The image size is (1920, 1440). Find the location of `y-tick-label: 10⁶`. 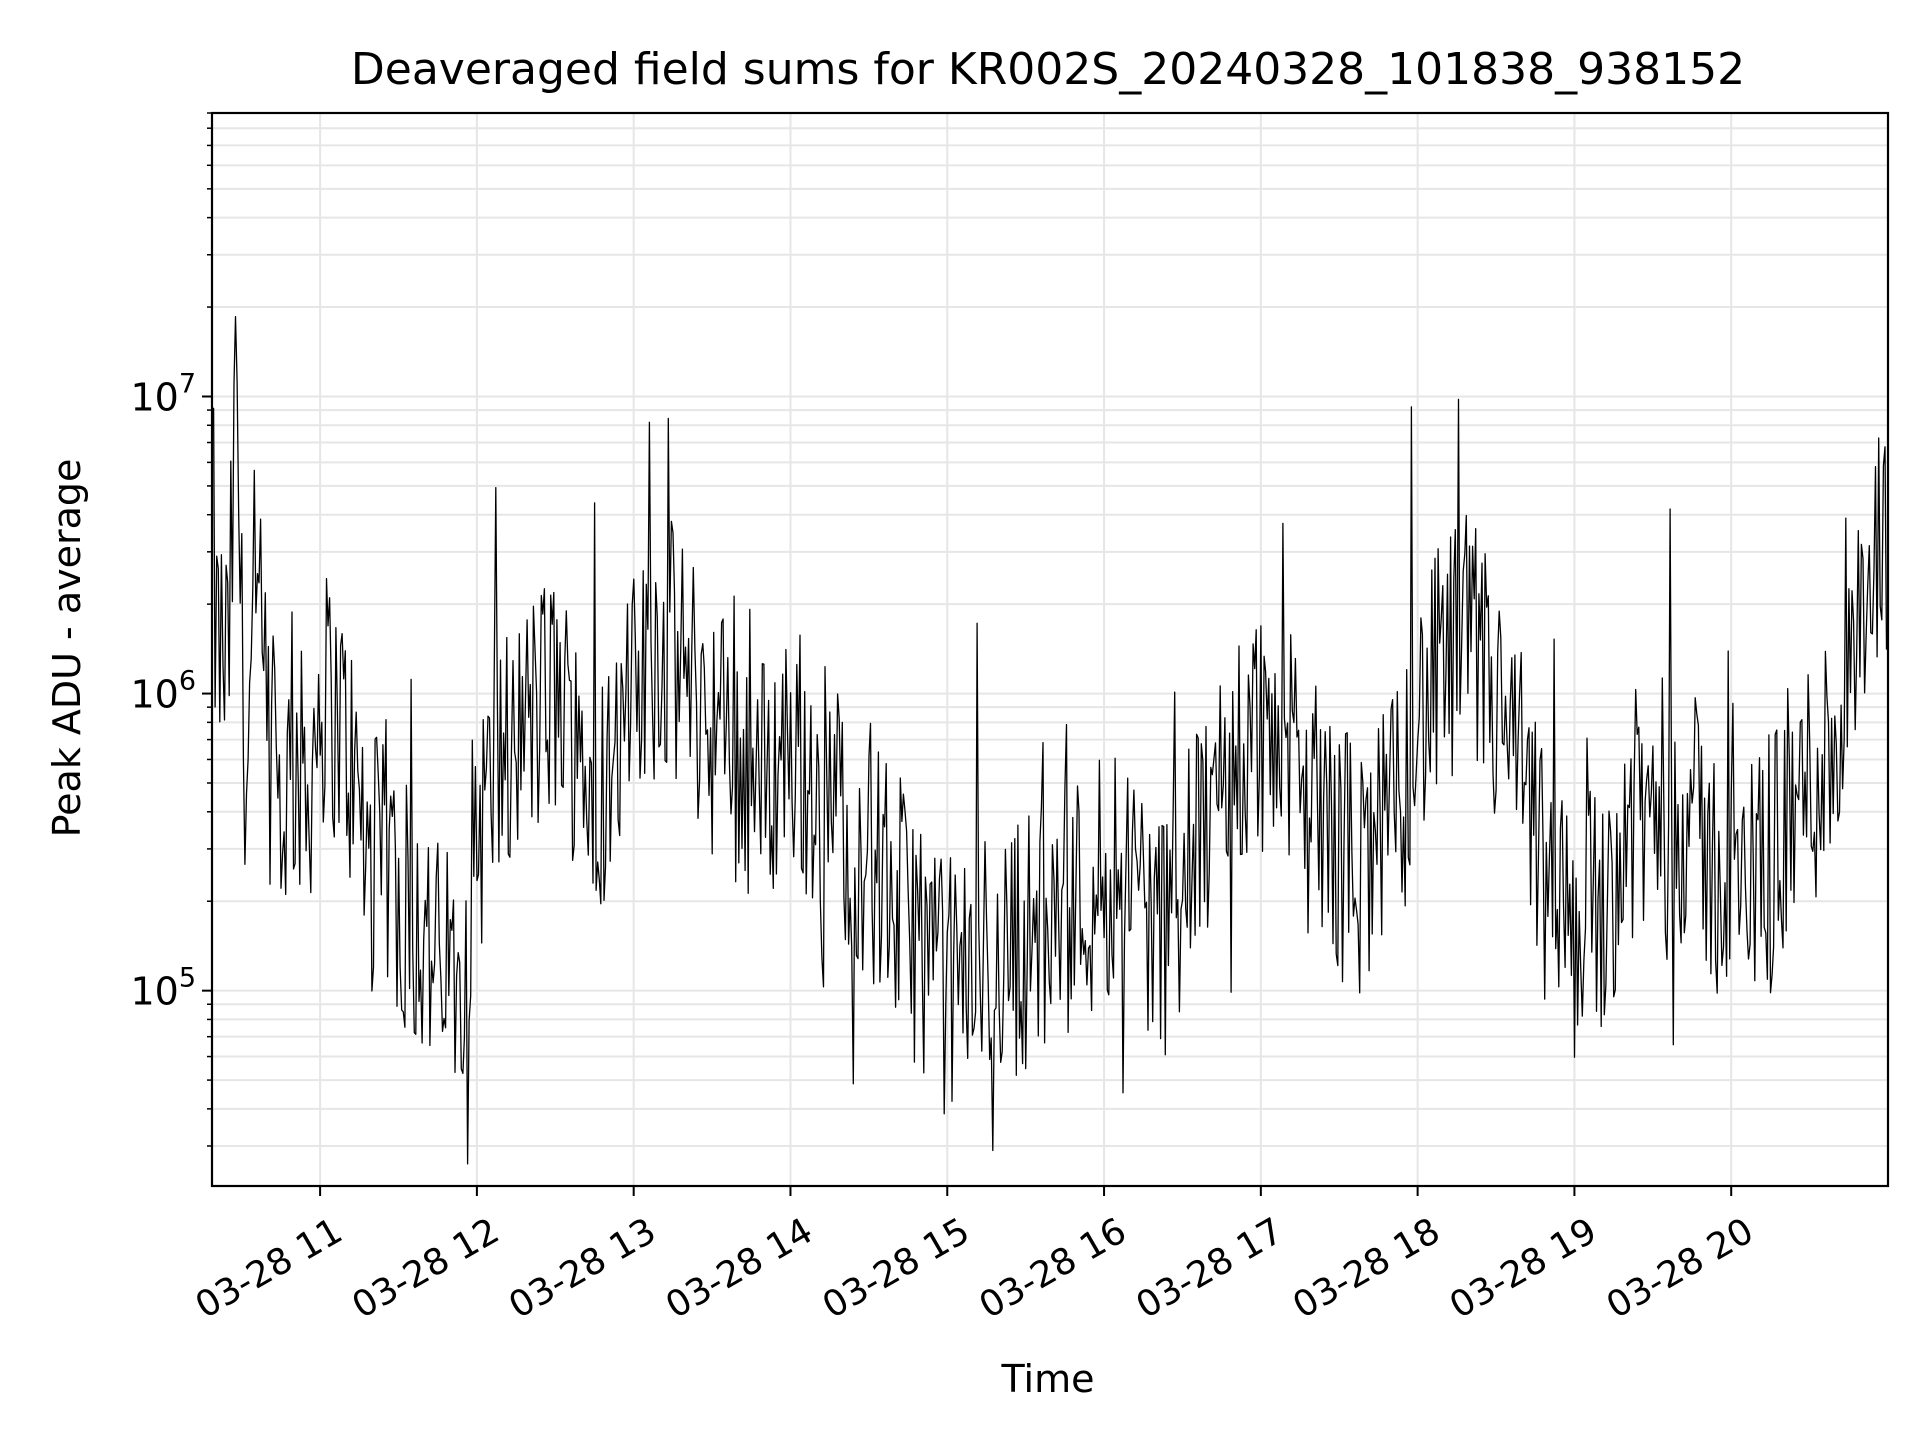

y-tick-label: 10⁶ is located at coordinates (163, 691).